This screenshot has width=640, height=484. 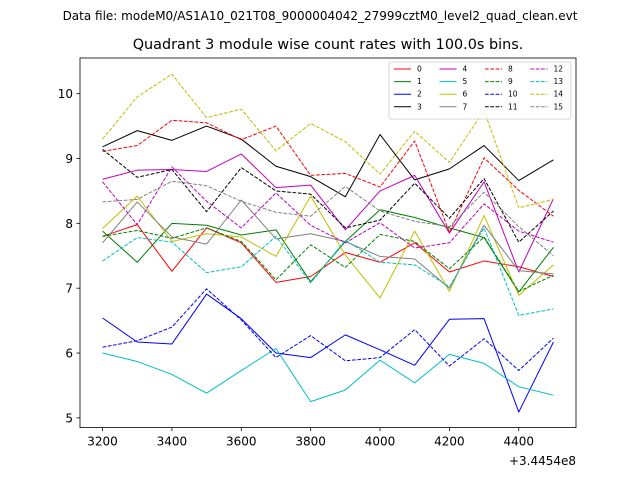 I want to click on x-tick-label: 3600, so click(x=241, y=442).